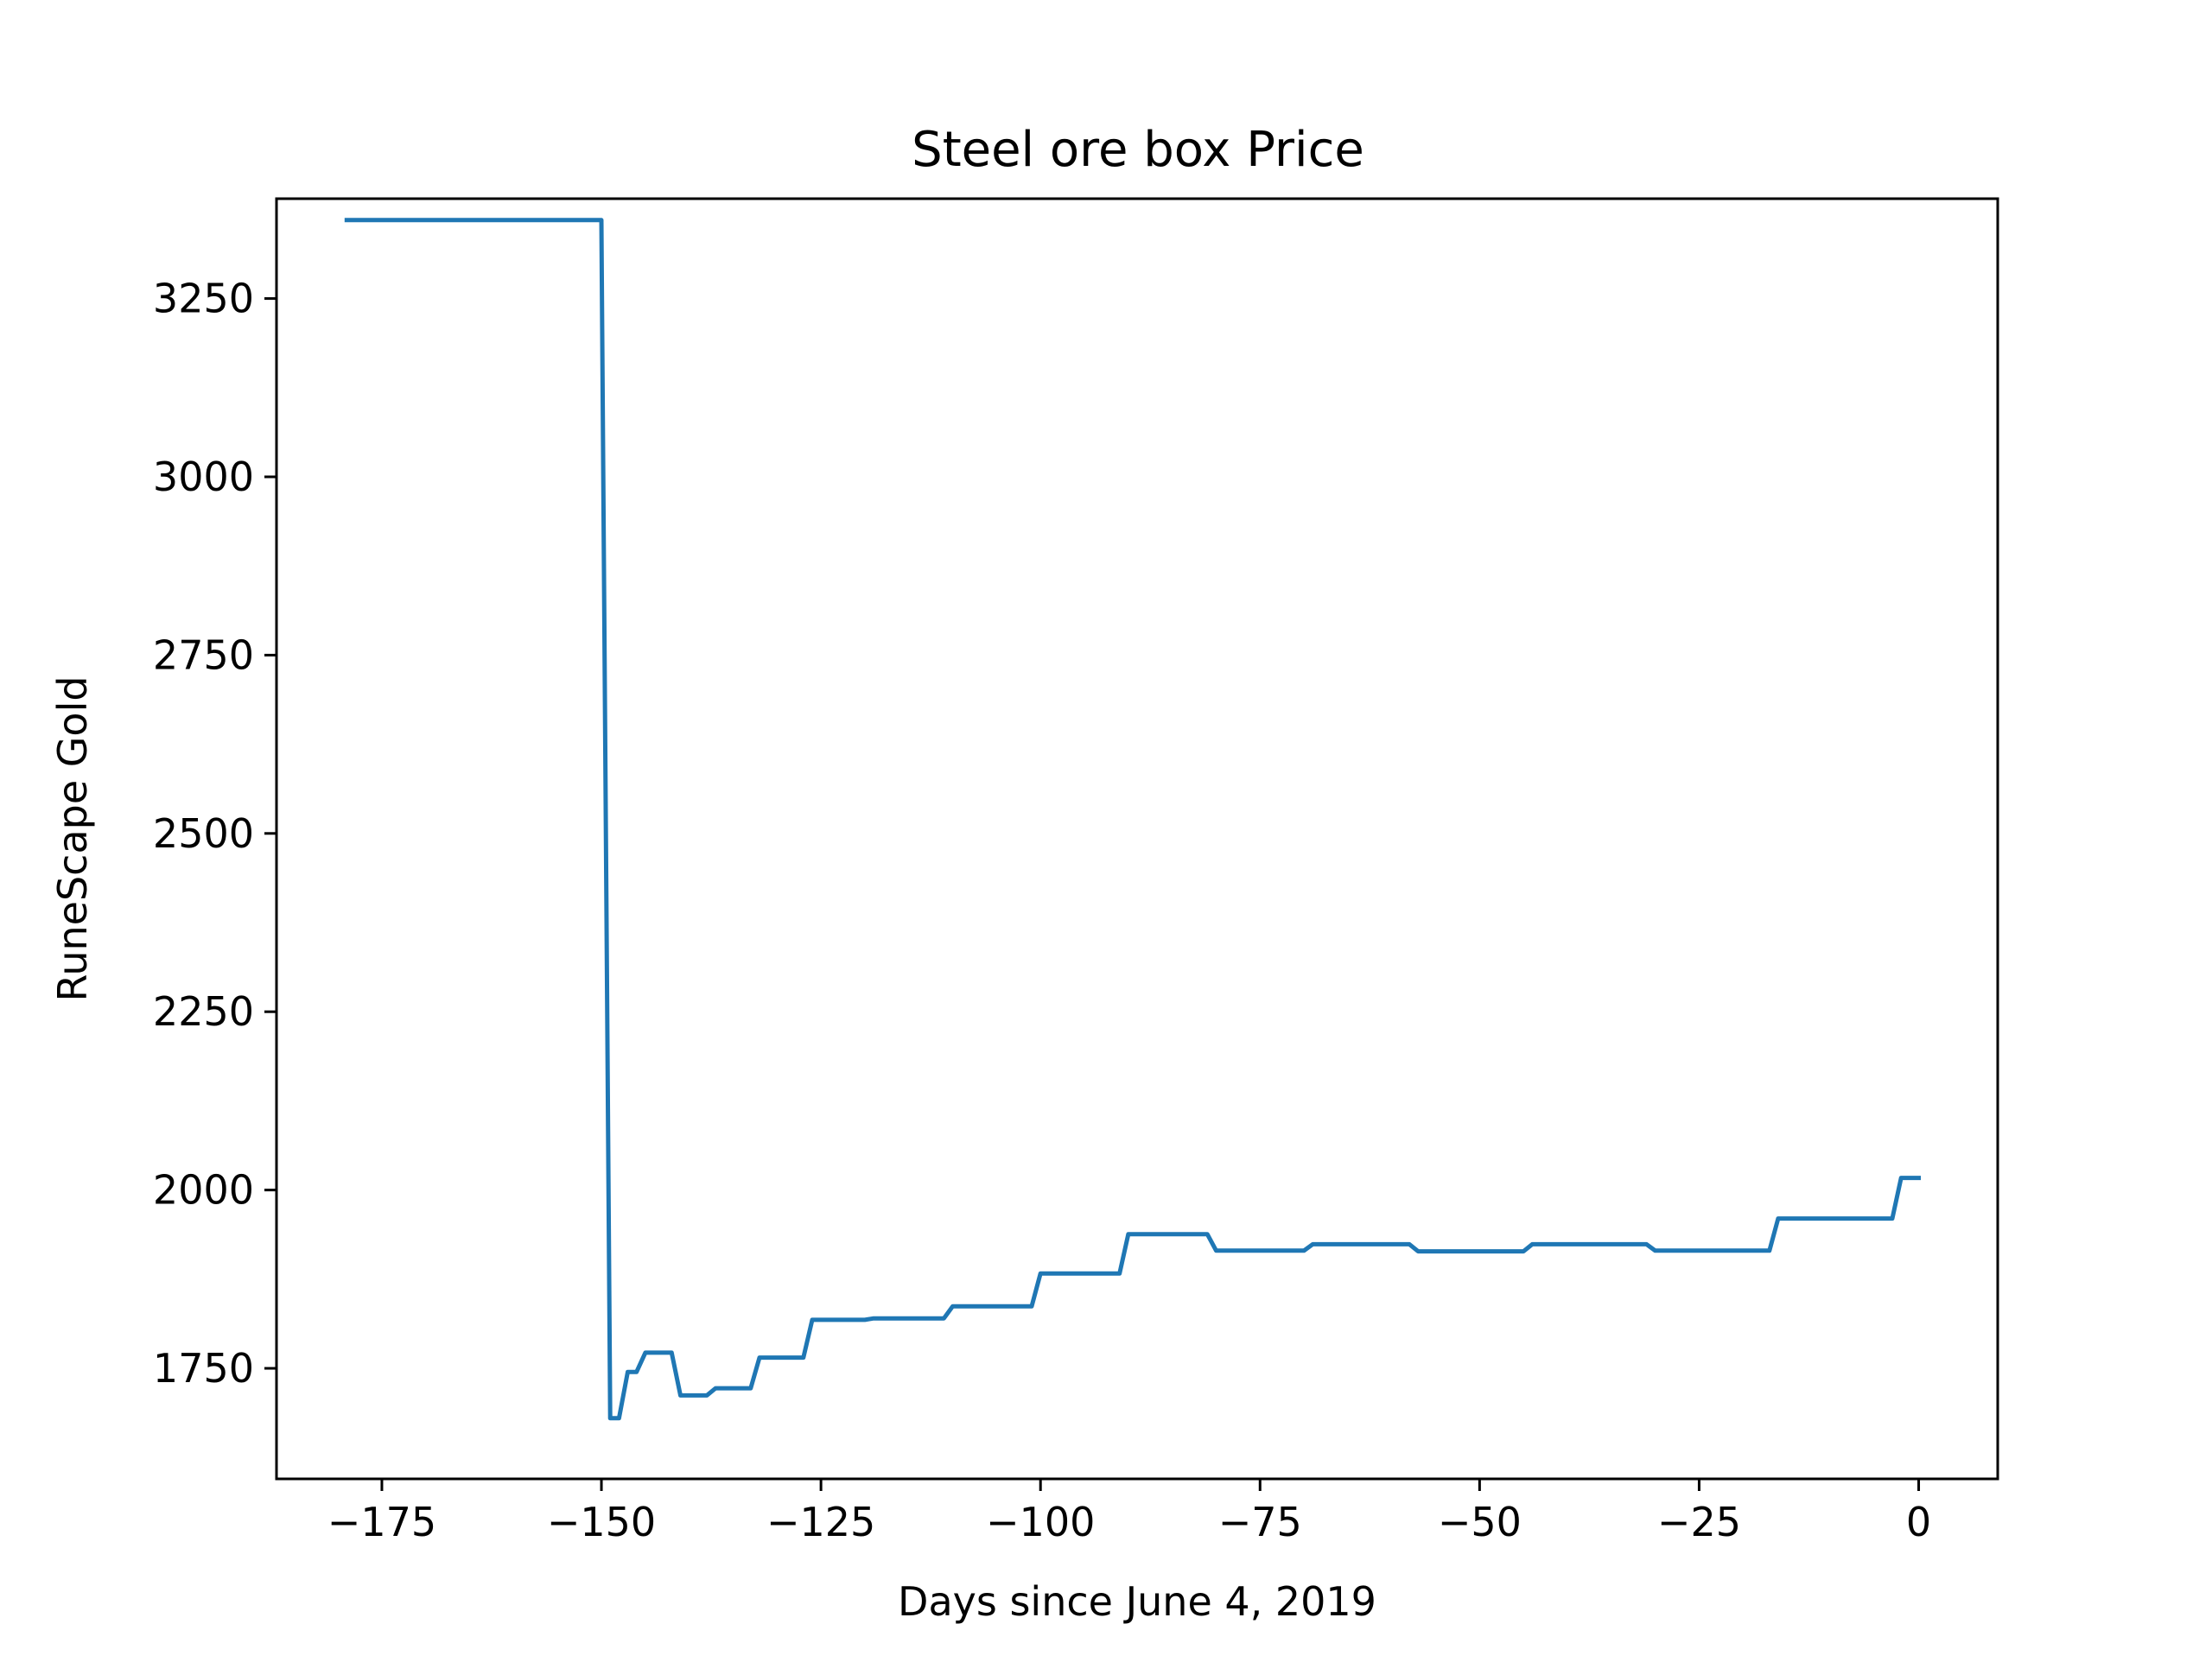 The height and width of the screenshot is (1662, 2212). What do you see at coordinates (203, 1011) in the screenshot?
I see `y-tick-label: 2250` at bounding box center [203, 1011].